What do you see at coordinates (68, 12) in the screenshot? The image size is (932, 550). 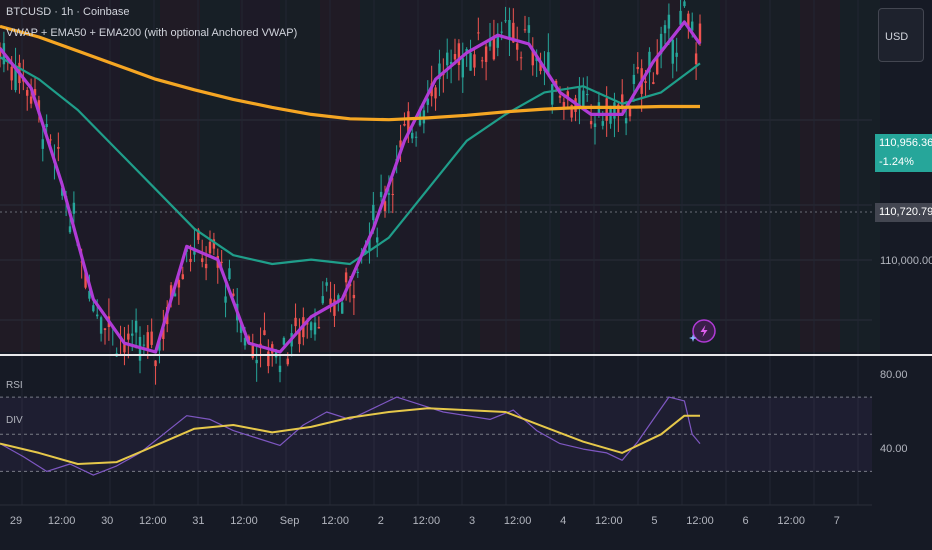 I see `symbol-title: BTCUSD · 1h · Coinbase` at bounding box center [68, 12].